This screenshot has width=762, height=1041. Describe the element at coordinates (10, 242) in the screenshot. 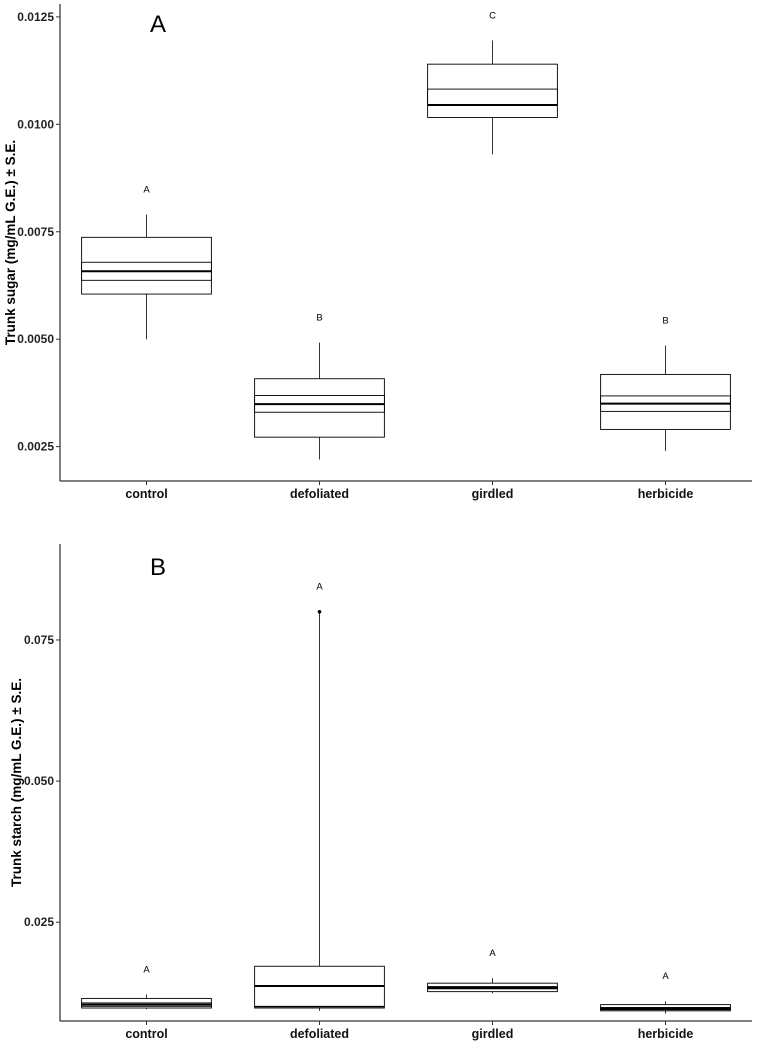

I see `y-axis-title: Trunk sugar (mg/mL G.E.) ± S.E.` at that location.